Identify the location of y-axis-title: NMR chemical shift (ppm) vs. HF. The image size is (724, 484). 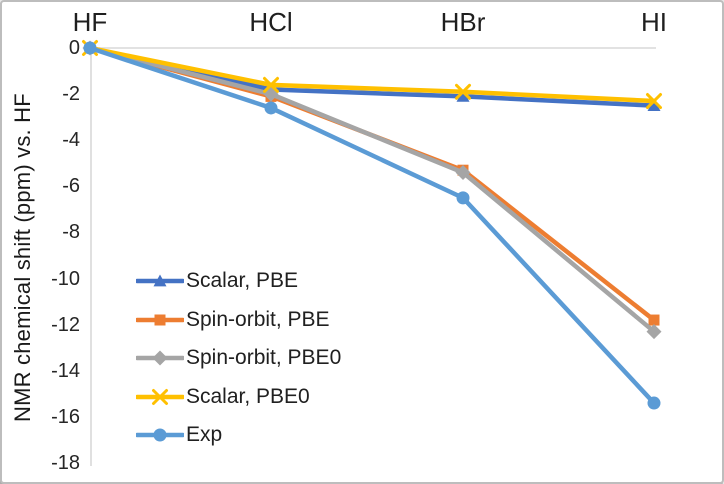
(22, 257).